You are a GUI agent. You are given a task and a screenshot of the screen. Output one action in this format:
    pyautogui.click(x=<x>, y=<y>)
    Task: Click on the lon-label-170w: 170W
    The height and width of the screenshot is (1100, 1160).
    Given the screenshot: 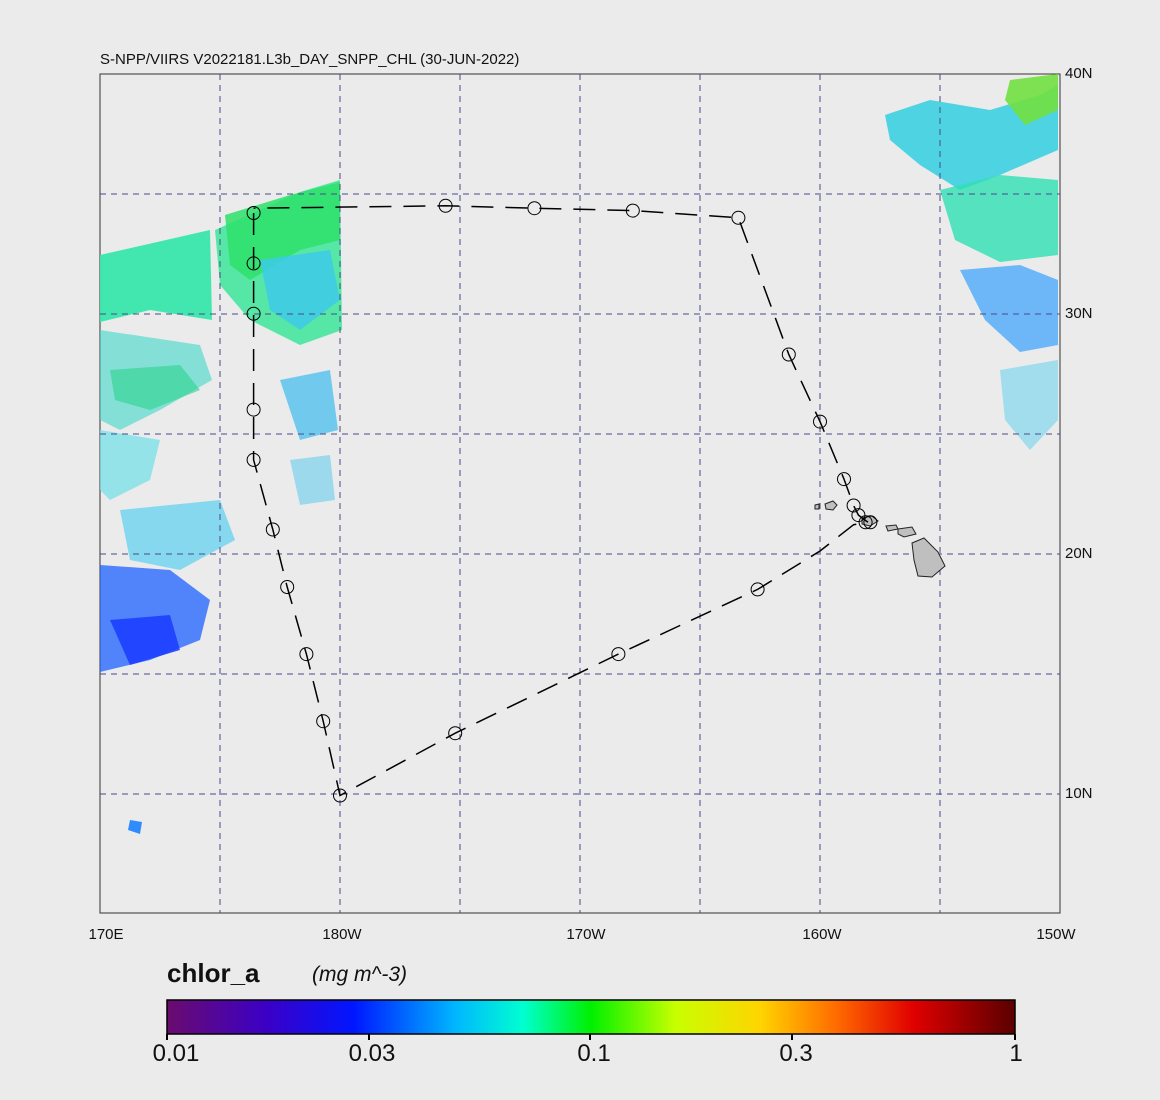 What is the action you would take?
    pyautogui.click(x=586, y=934)
    